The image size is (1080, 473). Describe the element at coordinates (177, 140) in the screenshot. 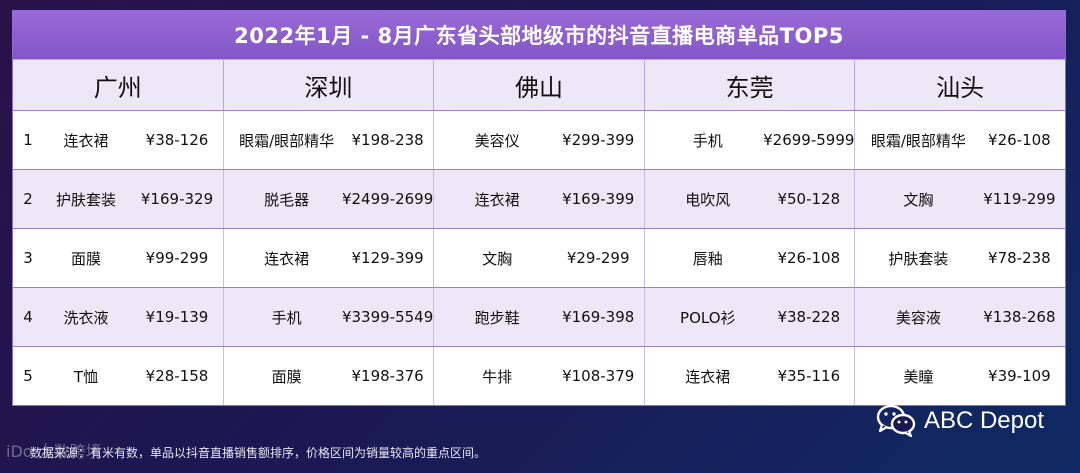

I see `price-range: ¥38-126` at that location.